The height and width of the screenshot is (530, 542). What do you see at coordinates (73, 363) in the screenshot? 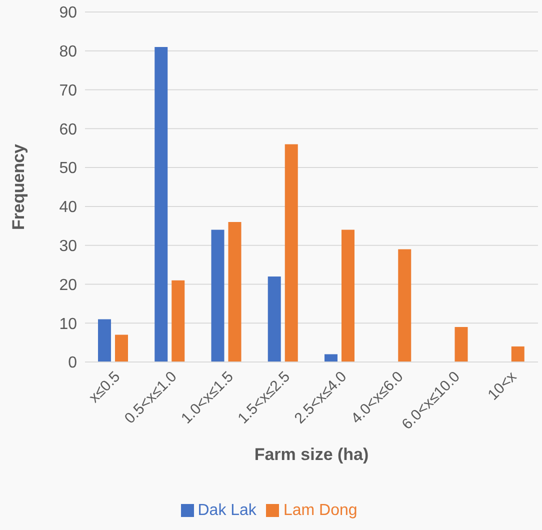
I see `y-tick-label: 0` at bounding box center [73, 363].